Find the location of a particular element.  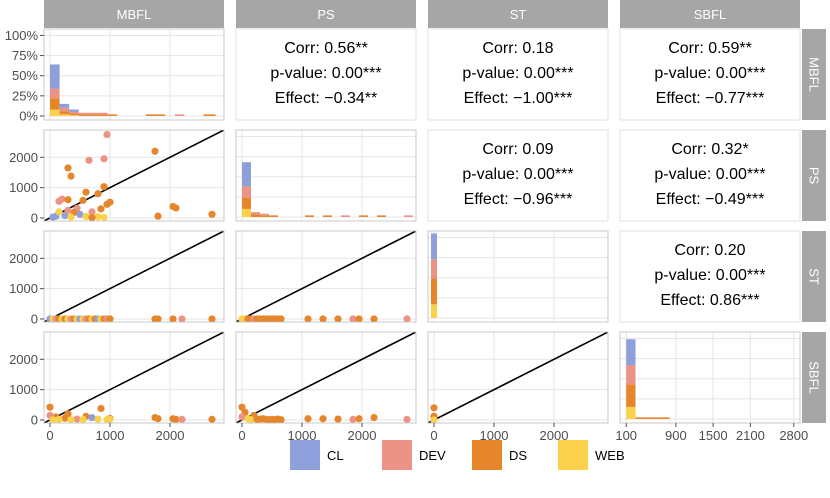

stat-pvalue-0-1: p-value: 0.00*** is located at coordinates (325, 73).